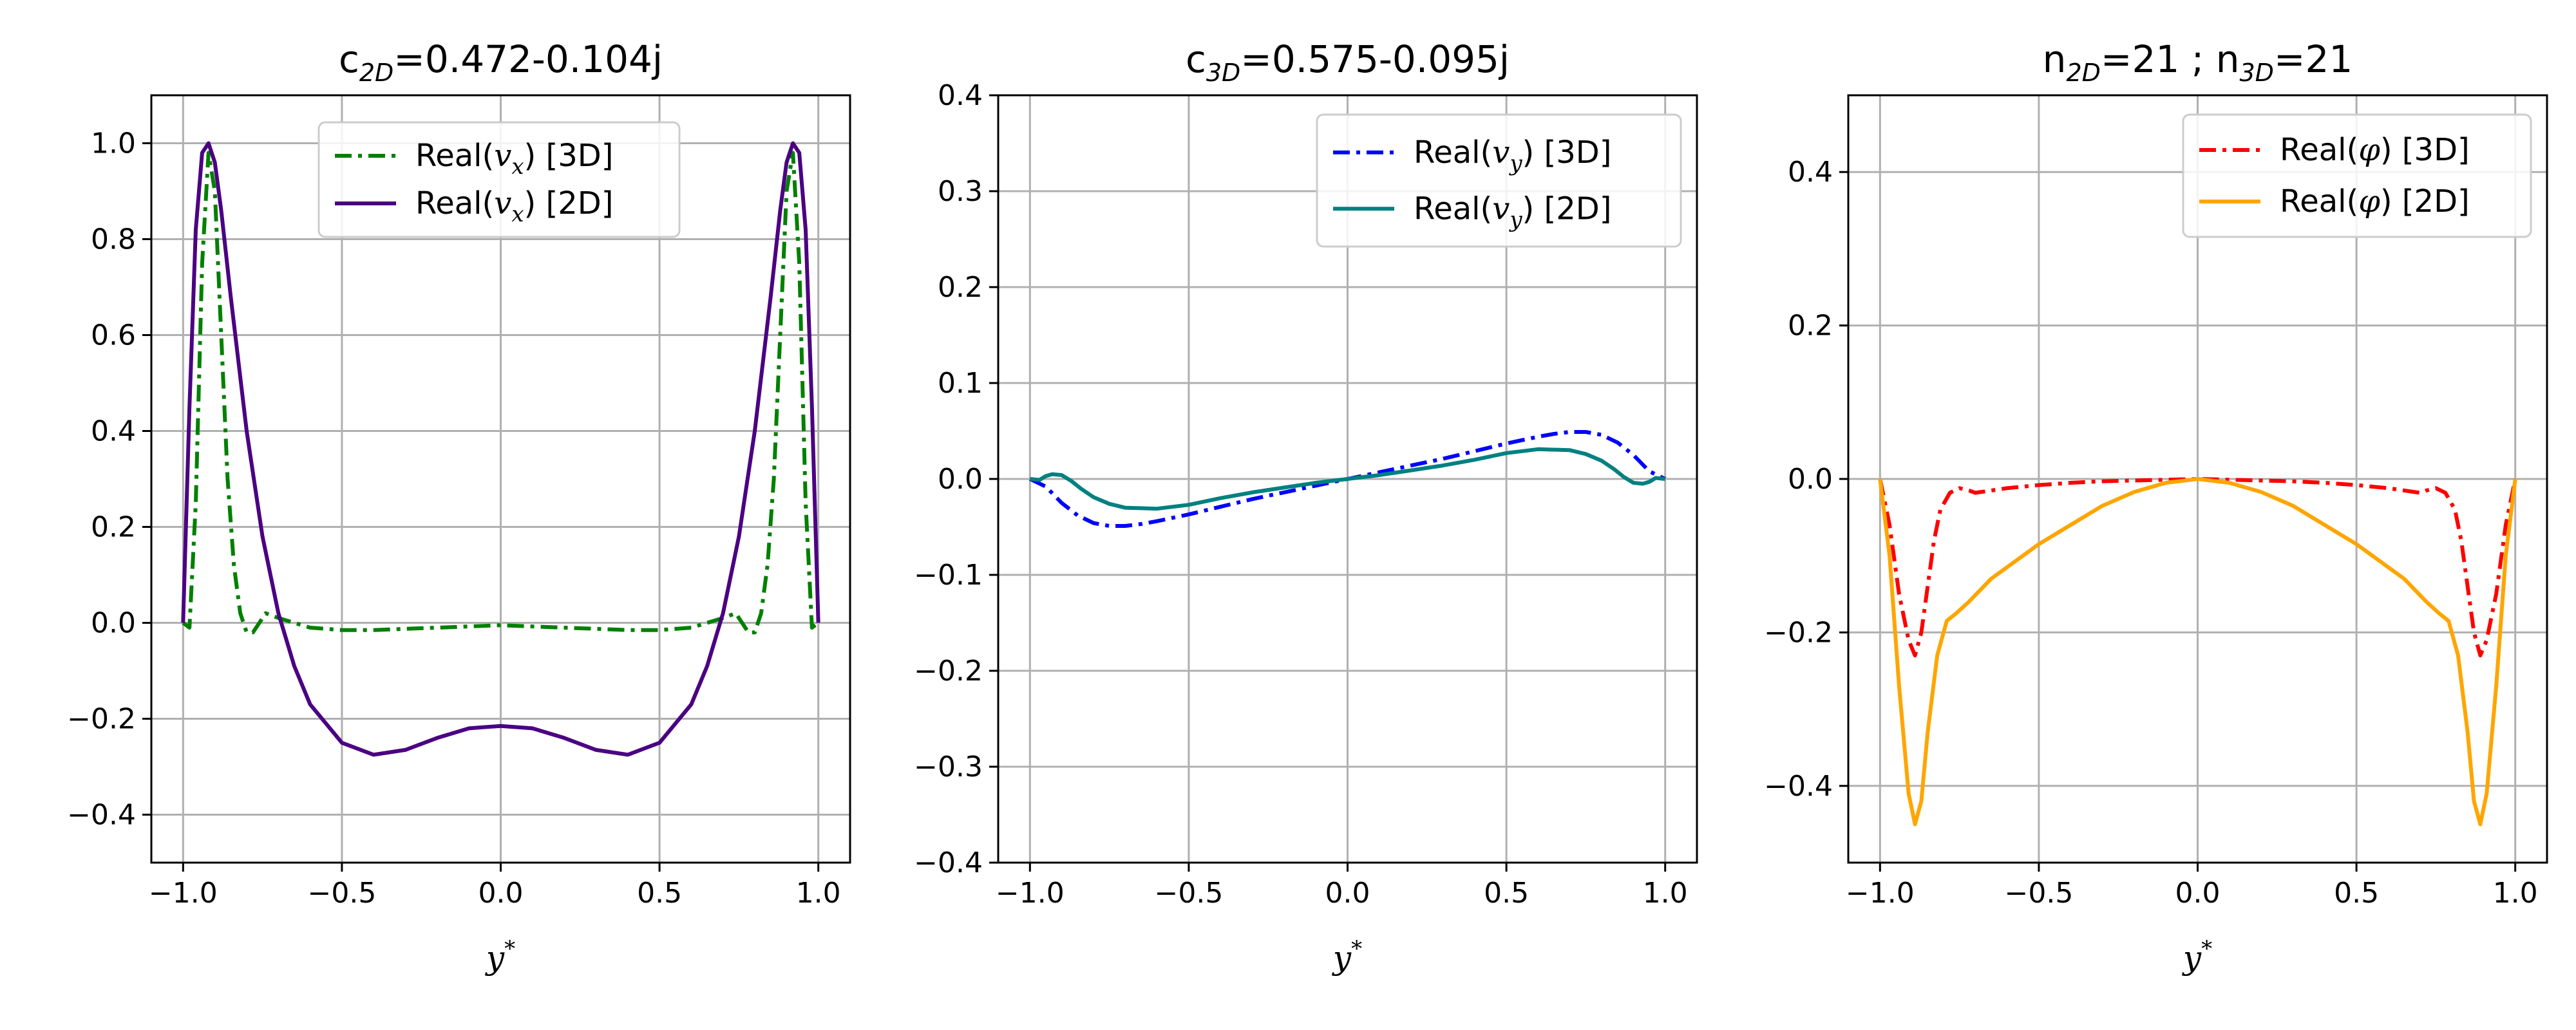  Describe the element at coordinates (113, 335) in the screenshot. I see `y-tick-label: 0.6` at that location.